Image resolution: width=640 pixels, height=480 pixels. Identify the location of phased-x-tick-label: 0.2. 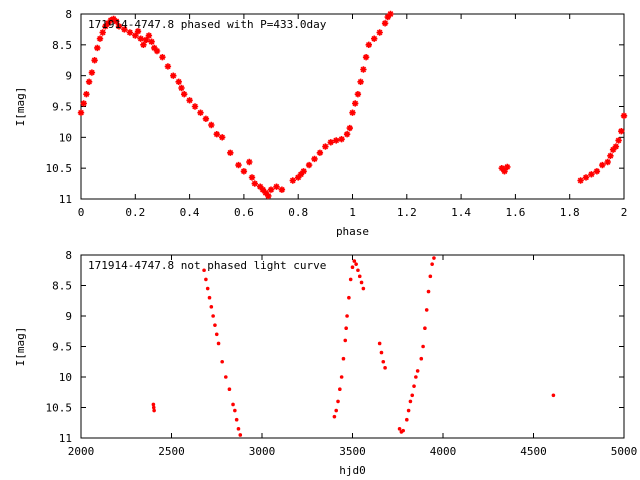
(135, 212).